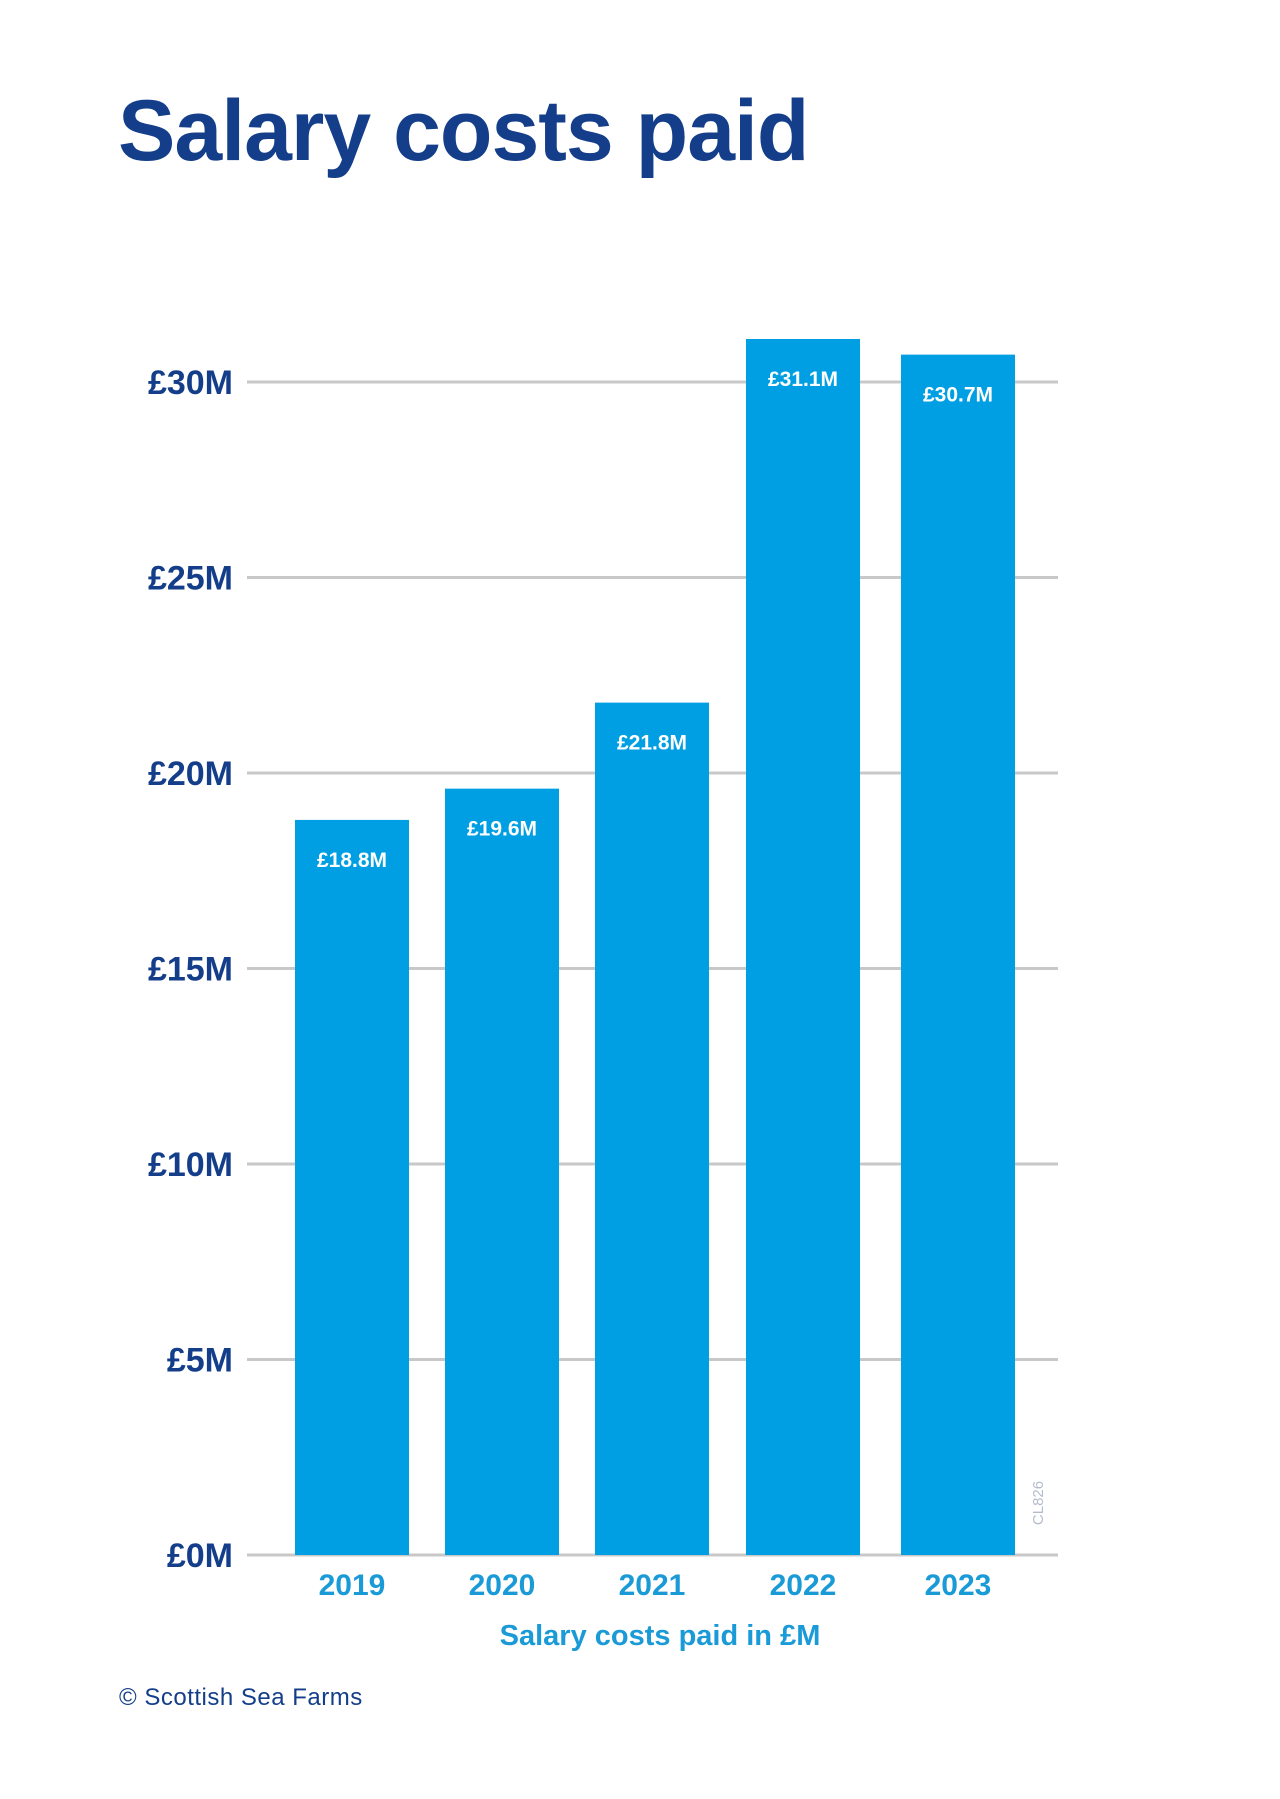 This screenshot has width=1280, height=1799. Describe the element at coordinates (1038, 1503) in the screenshot. I see `side-code-label: CL826` at that location.